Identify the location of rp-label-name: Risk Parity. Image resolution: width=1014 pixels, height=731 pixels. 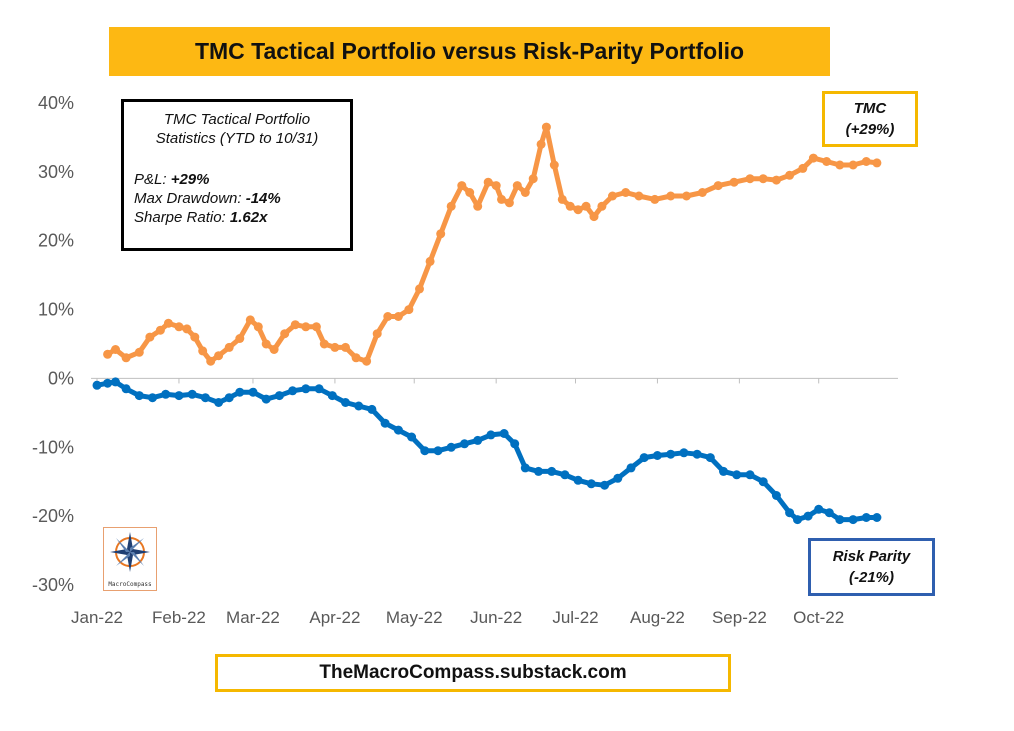
(871, 556).